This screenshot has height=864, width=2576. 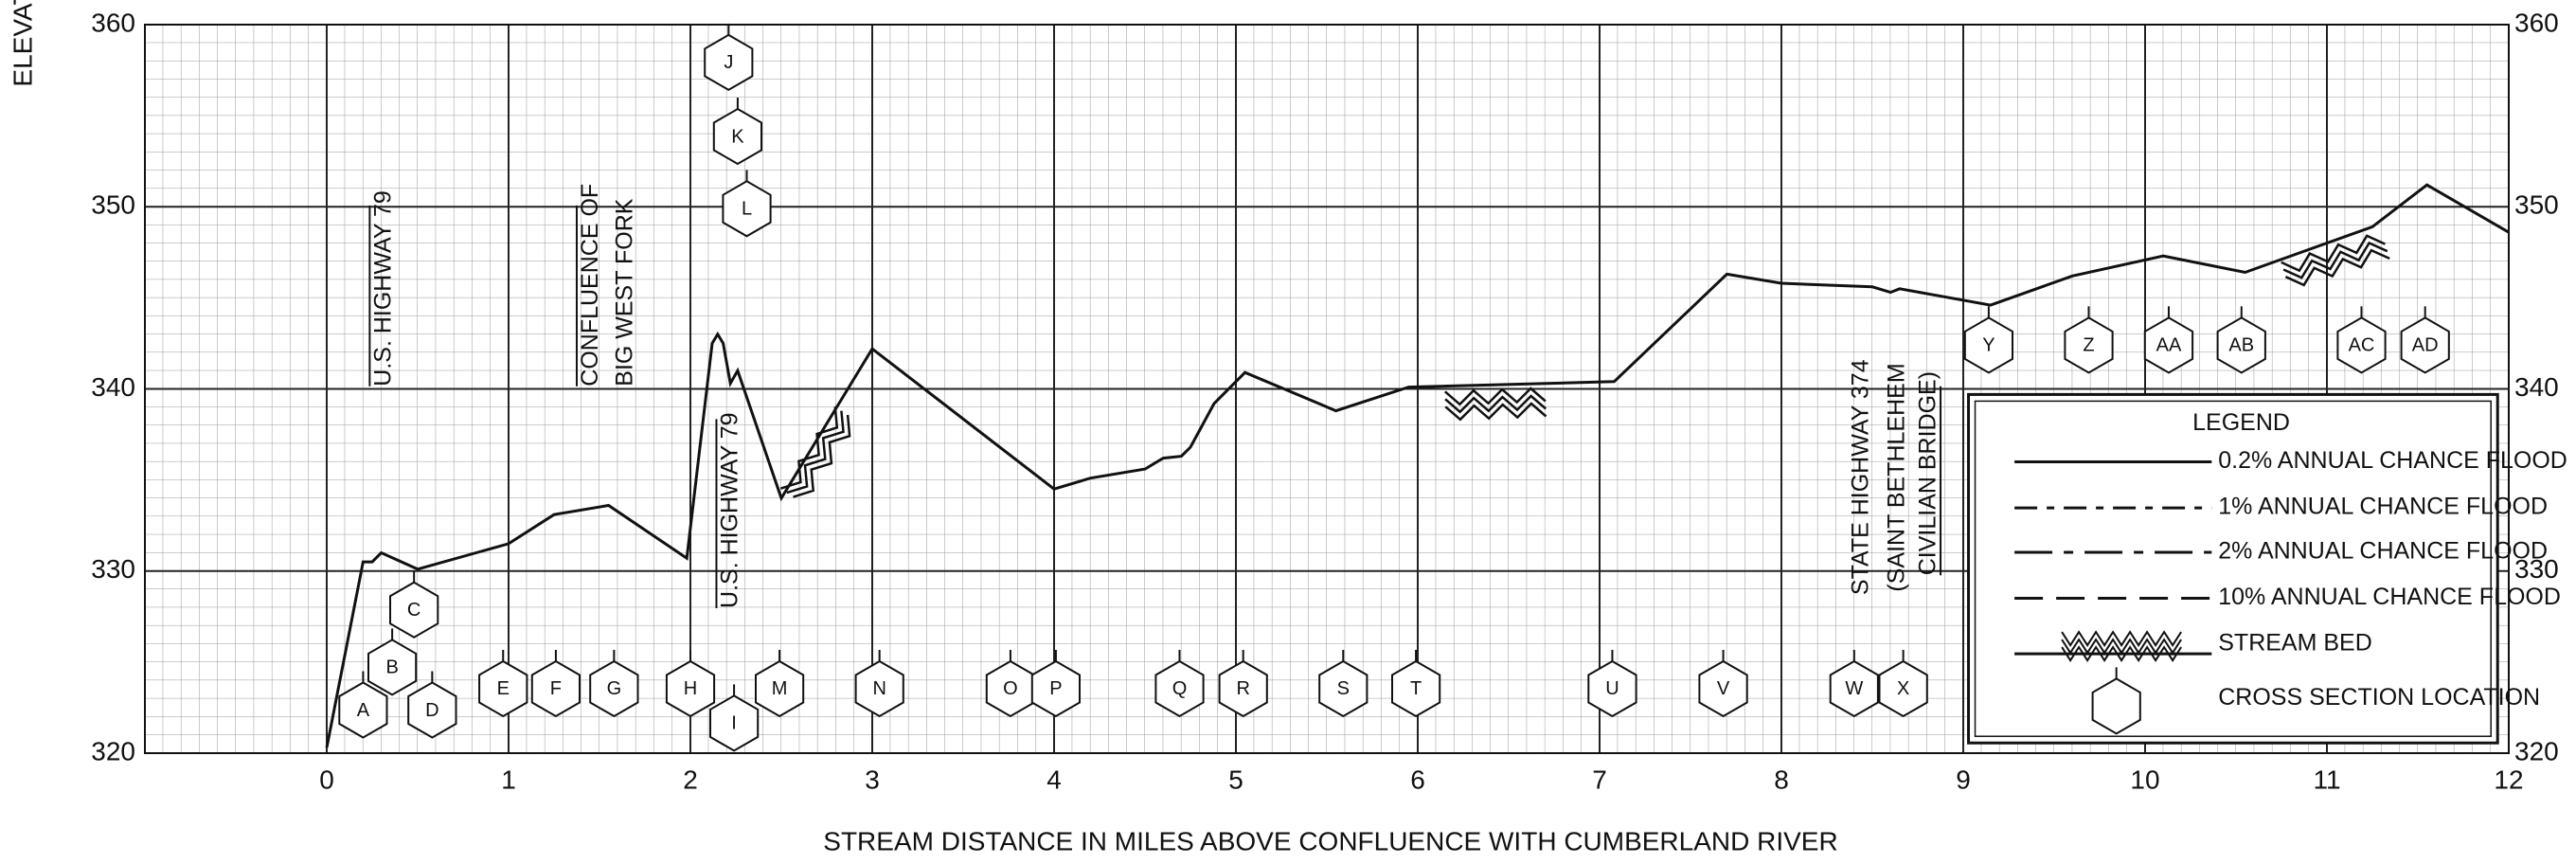 What do you see at coordinates (22, 43) in the screenshot?
I see `y-axis-label: ELEVAT` at bounding box center [22, 43].